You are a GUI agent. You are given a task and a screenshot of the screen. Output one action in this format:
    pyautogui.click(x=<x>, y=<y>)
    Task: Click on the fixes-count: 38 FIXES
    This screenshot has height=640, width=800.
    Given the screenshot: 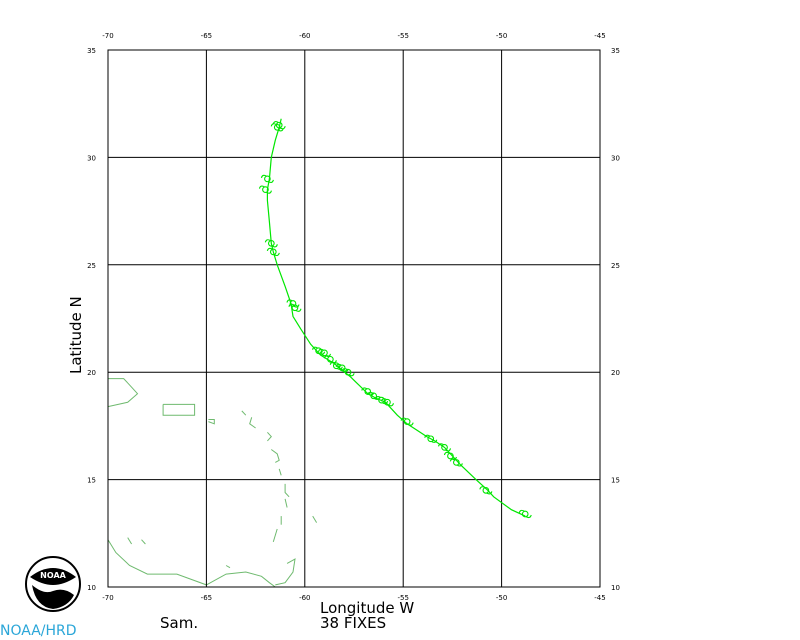 What is the action you would take?
    pyautogui.click(x=353, y=623)
    